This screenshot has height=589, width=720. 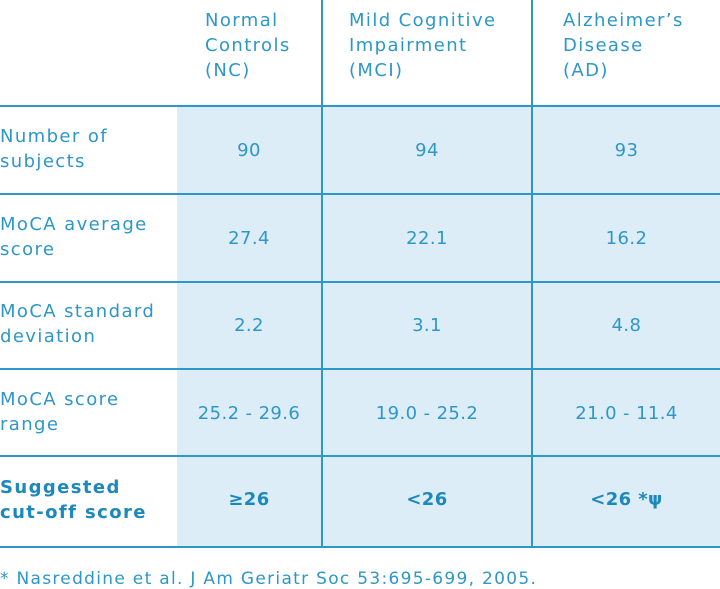 What do you see at coordinates (248, 45) in the screenshot?
I see `column-header-nc: Normal Controls (NC)` at bounding box center [248, 45].